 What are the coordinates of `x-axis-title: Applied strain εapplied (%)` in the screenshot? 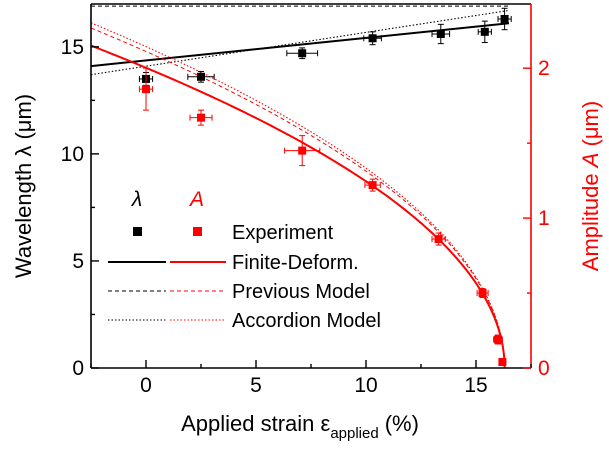 It's located at (300, 426).